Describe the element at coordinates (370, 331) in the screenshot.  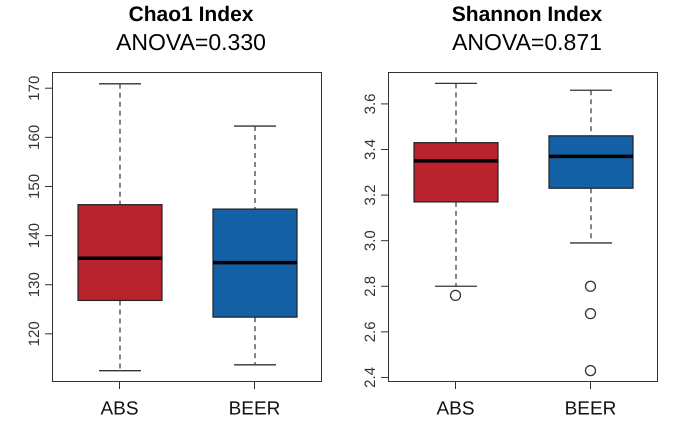
I see `y-tick-label: 2.6` at that location.